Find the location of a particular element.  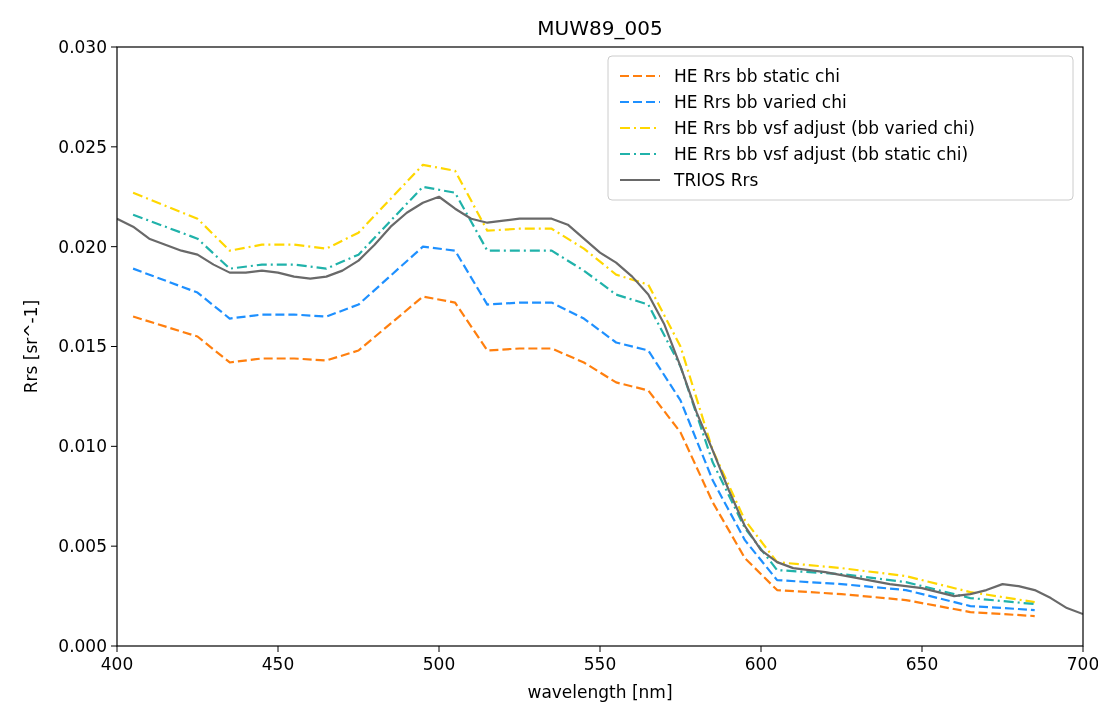

y-tick-label: 0.030 is located at coordinates (82, 46).